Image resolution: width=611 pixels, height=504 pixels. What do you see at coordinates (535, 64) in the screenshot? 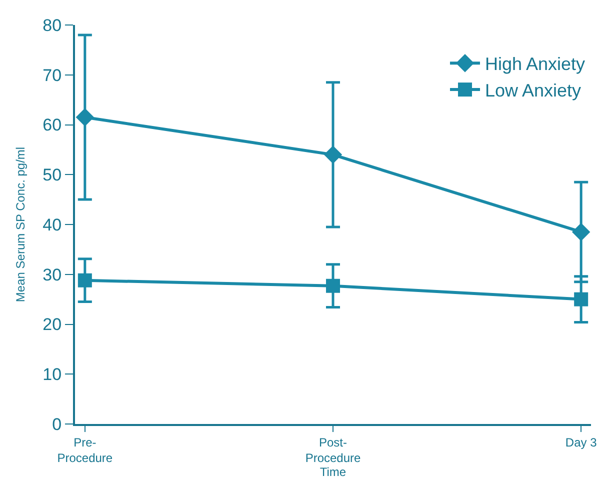
I see `legend-label: High Anxiety` at bounding box center [535, 64].